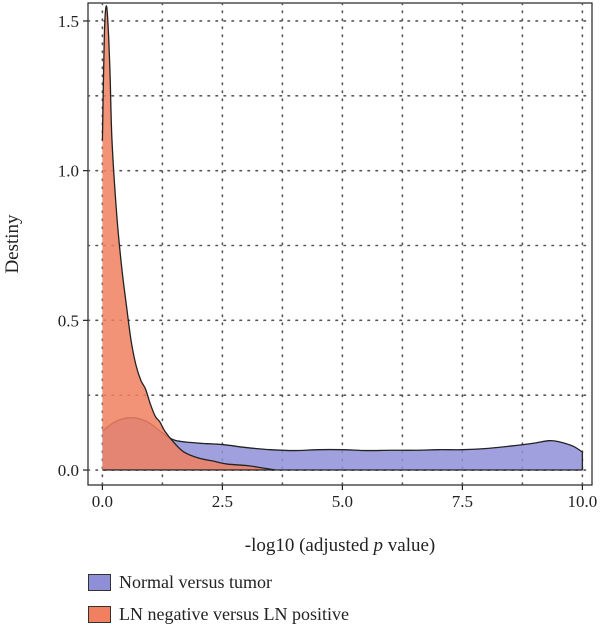  Describe the element at coordinates (73, 246) in the screenshot. I see `y-axis-ticks: 0.0 0.5 1.0 1.5` at that location.